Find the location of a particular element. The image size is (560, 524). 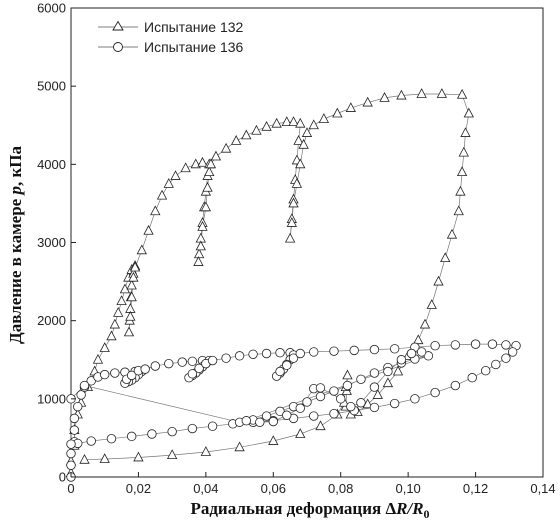

x-tick-label: 0,14 is located at coordinates (542, 488).